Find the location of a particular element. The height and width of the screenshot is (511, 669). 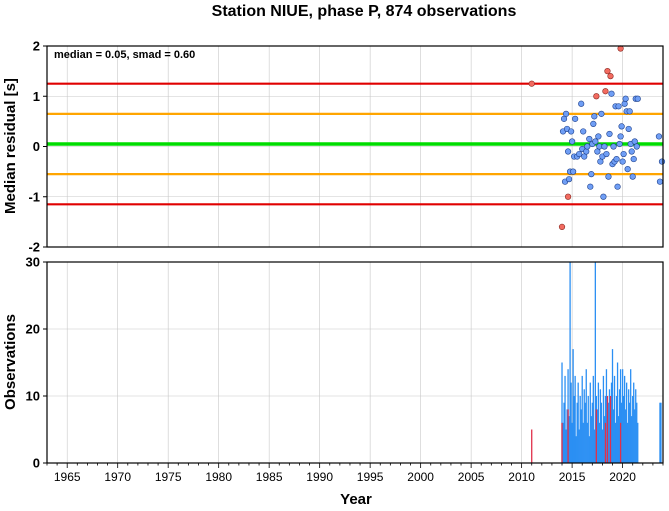

observations-y-axis-label: Observations is located at coordinates (10, 362).